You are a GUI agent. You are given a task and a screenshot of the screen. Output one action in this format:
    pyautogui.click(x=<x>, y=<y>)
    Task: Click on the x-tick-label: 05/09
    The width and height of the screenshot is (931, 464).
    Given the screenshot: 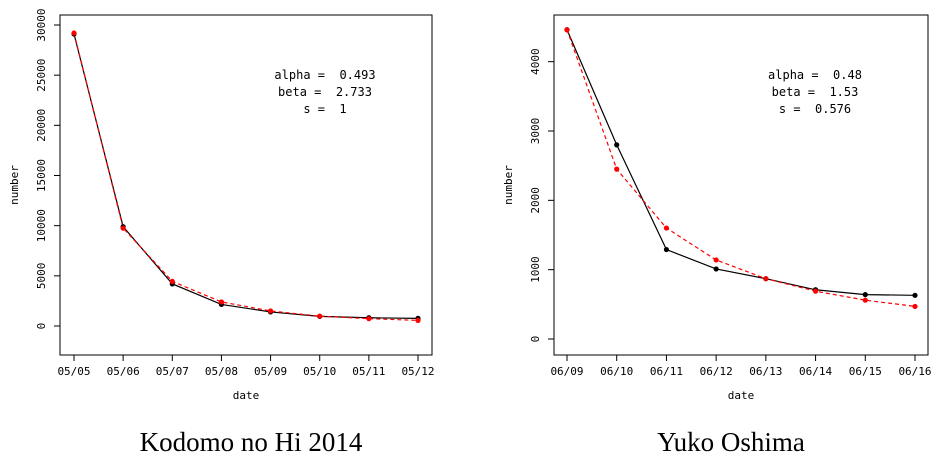 What is the action you would take?
    pyautogui.click(x=270, y=371)
    